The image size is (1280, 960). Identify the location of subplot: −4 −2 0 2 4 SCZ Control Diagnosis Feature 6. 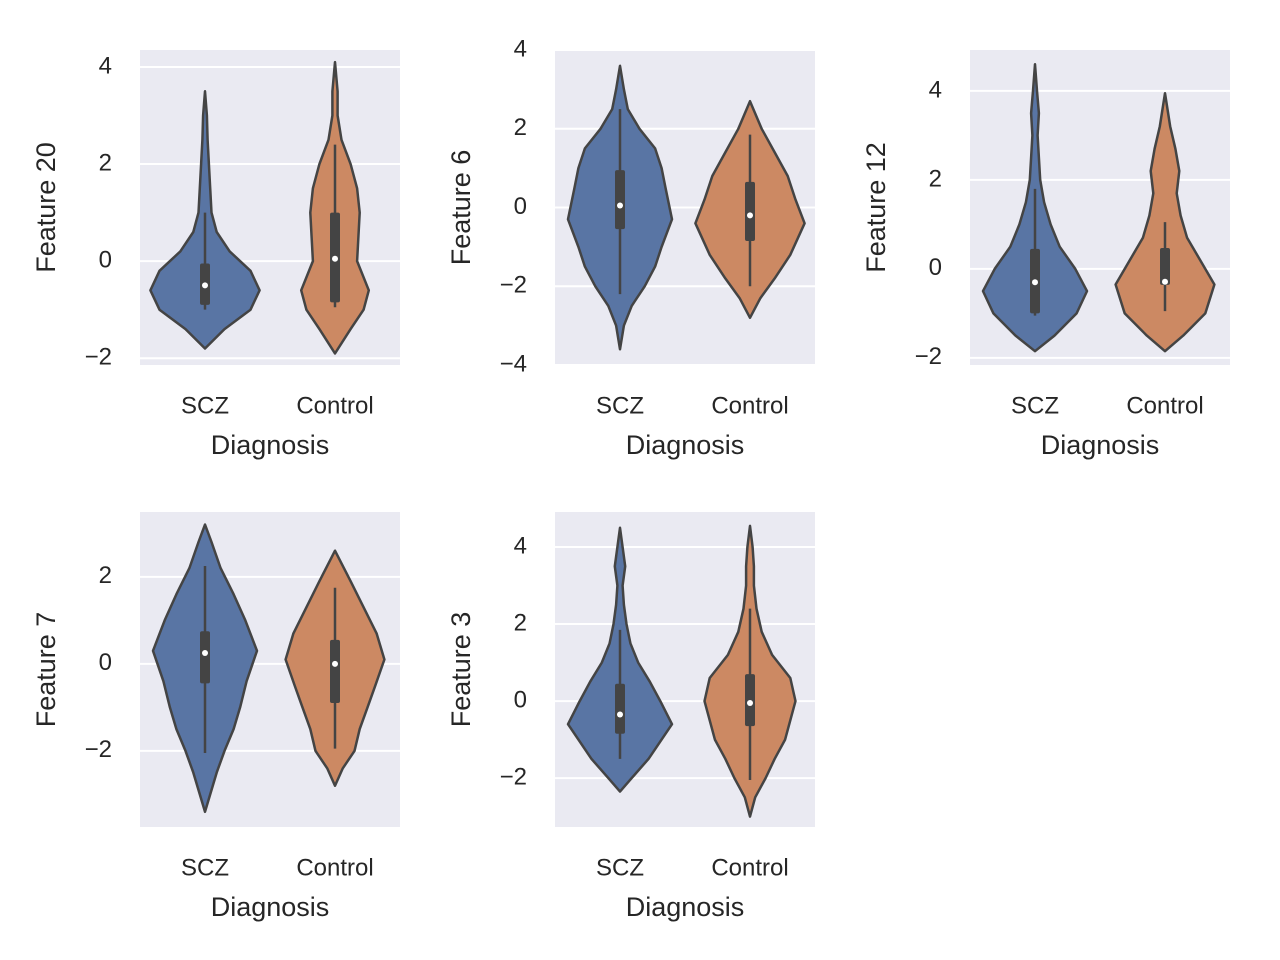
(630, 247).